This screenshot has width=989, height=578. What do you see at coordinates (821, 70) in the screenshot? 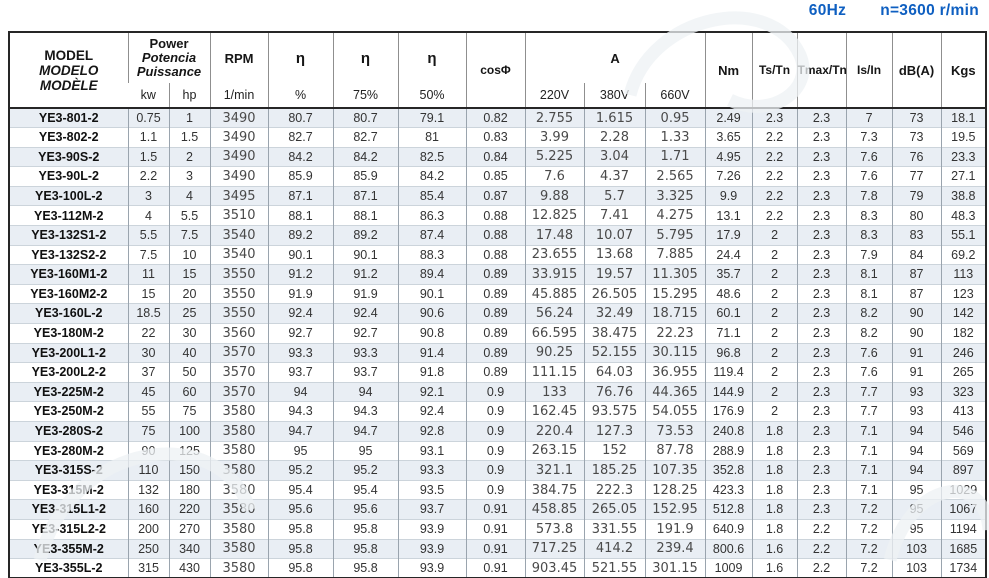
I see `col-header-tmax-tn: Tmax/Tn` at bounding box center [821, 70].